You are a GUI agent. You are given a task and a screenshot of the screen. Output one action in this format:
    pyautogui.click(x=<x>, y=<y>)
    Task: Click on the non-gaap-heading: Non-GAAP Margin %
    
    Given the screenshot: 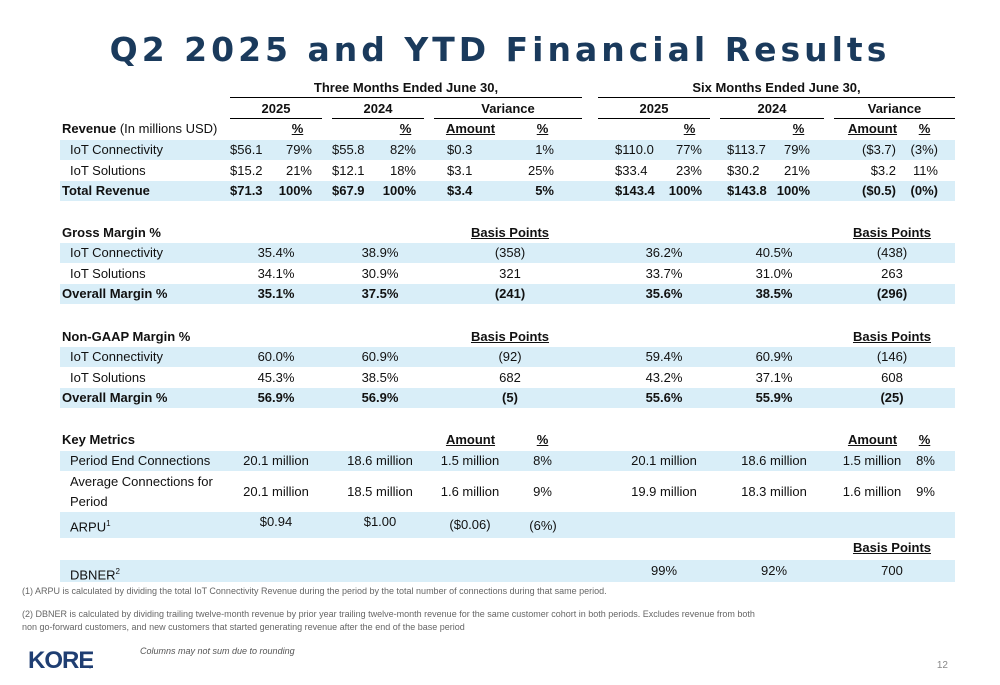 What is the action you would take?
    pyautogui.click(x=126, y=336)
    